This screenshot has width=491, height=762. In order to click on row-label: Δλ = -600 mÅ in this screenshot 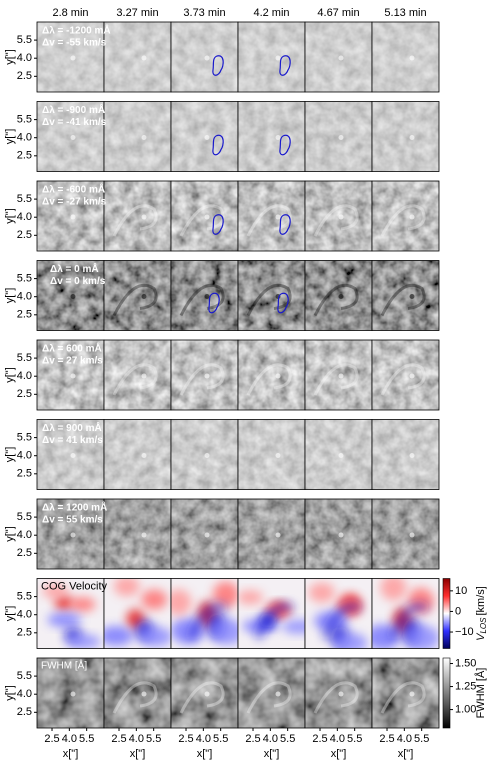, I will do `click(73, 189)`.